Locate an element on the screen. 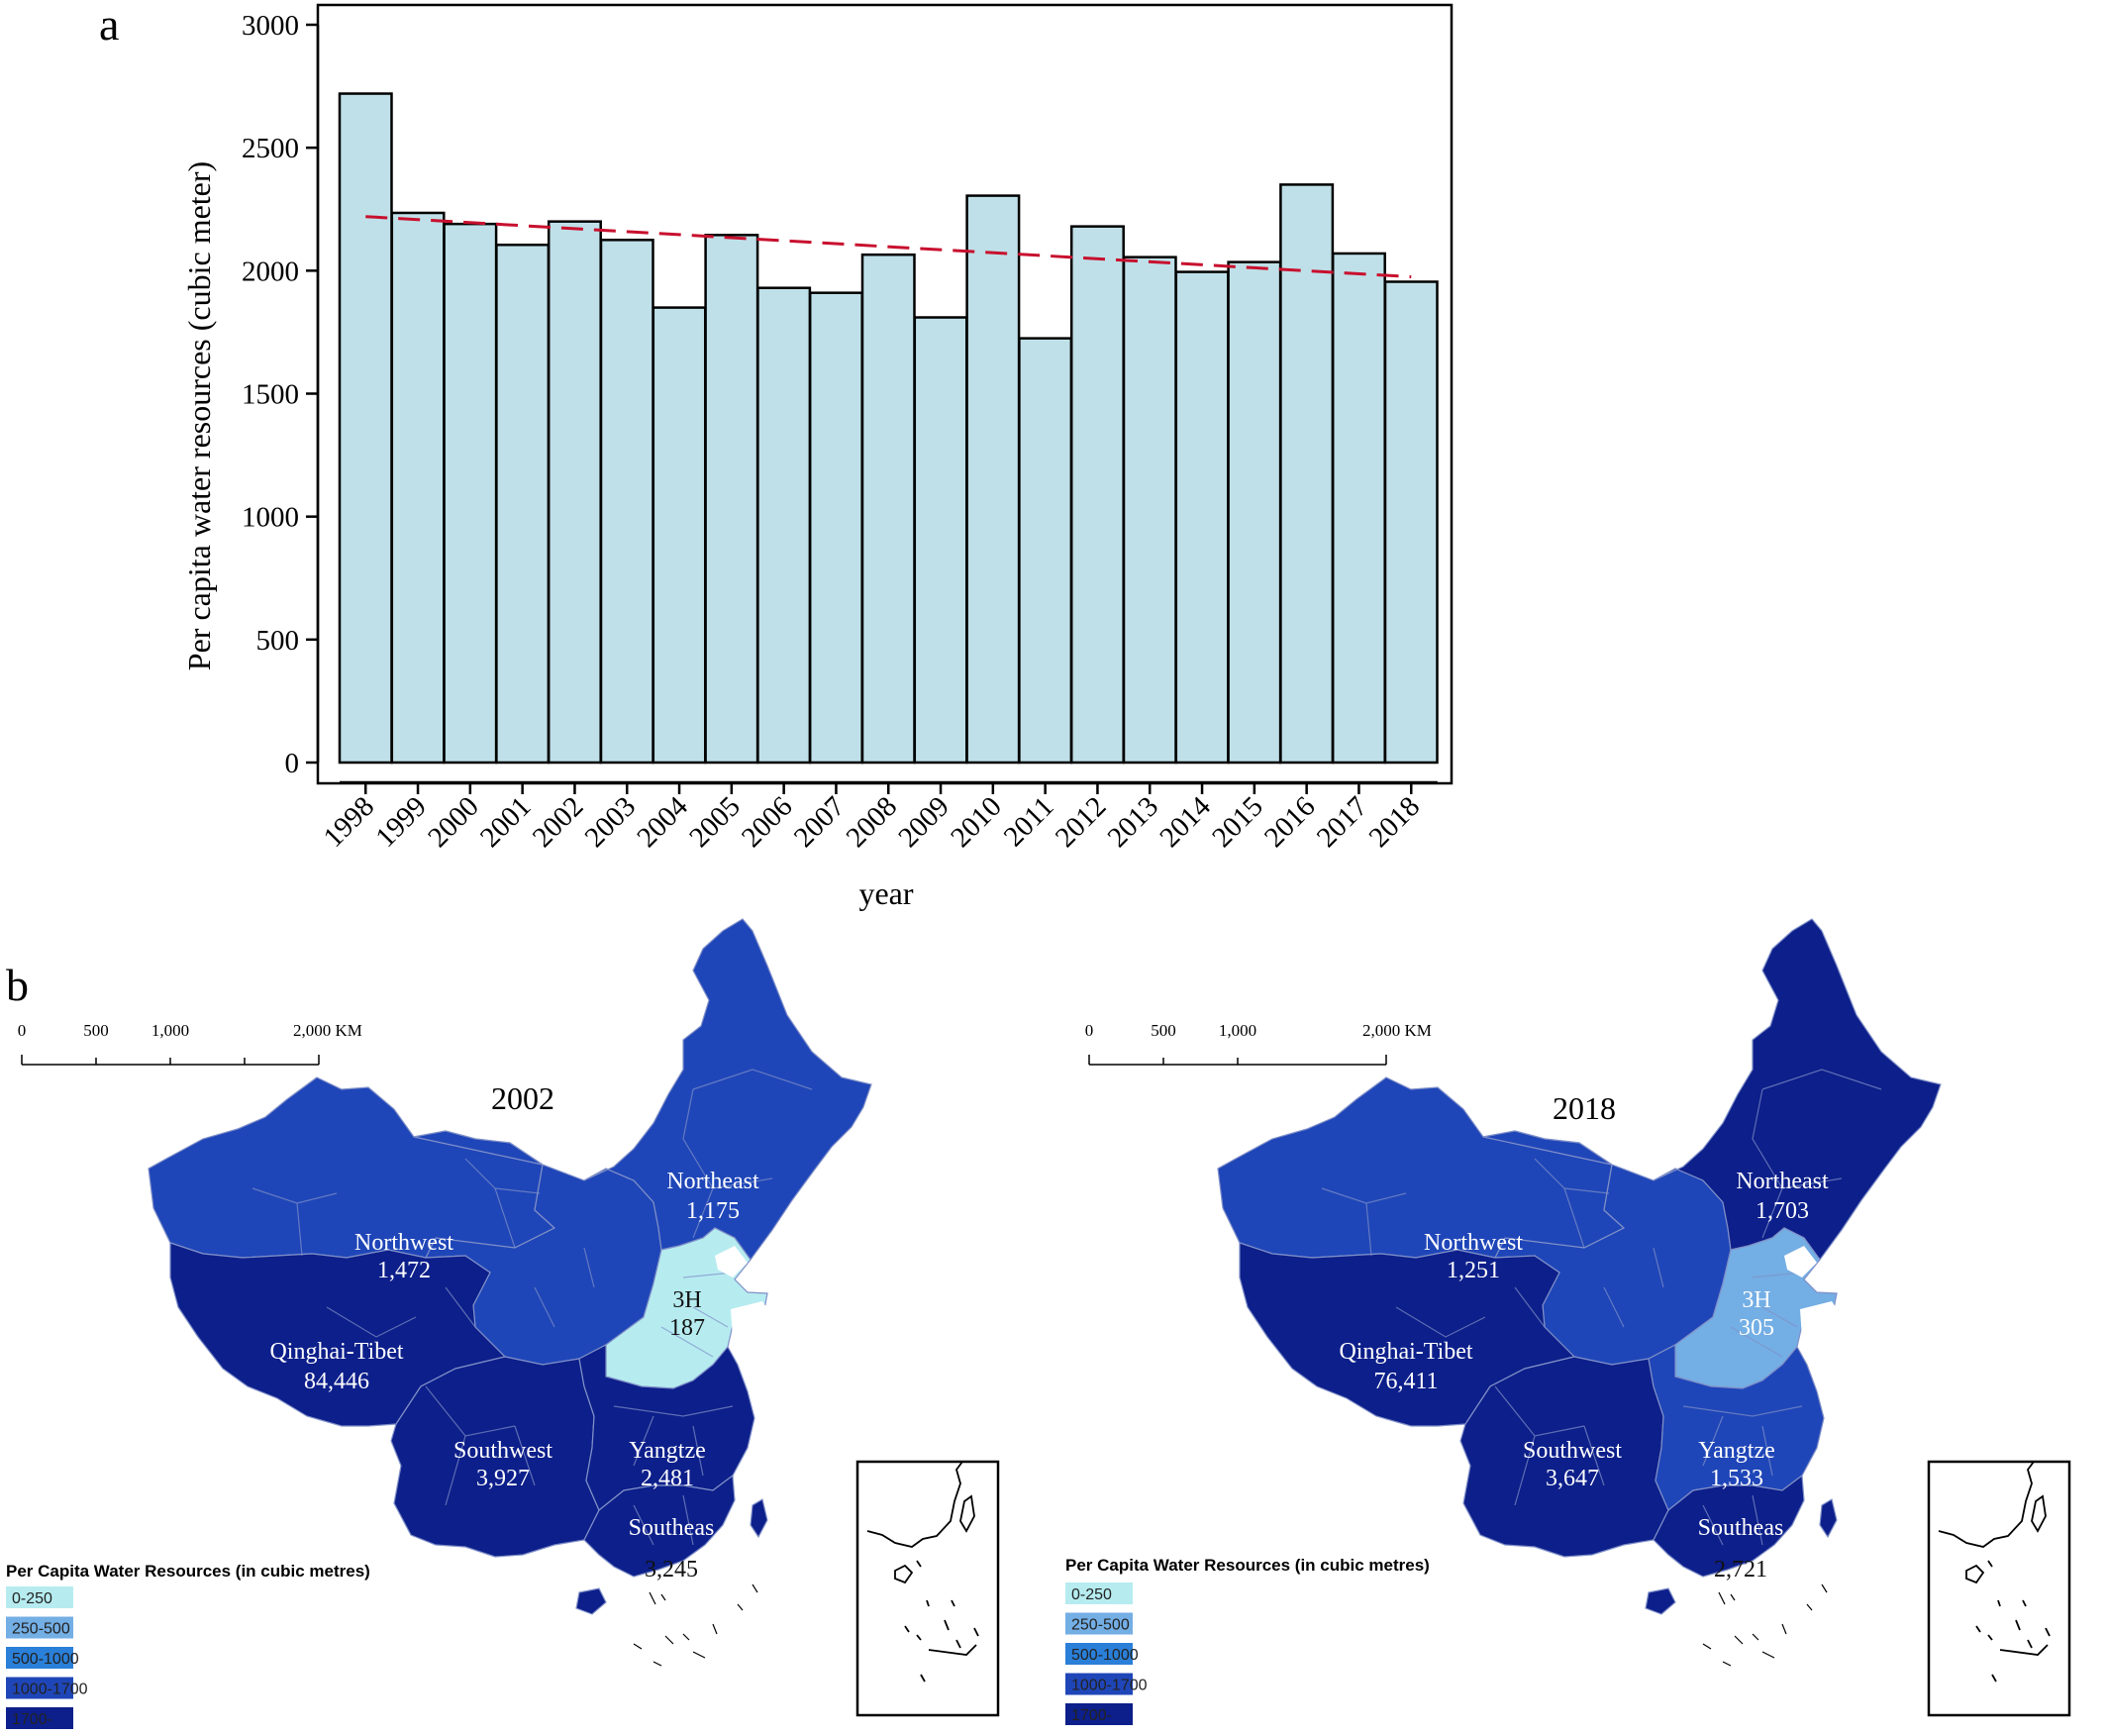 The width and height of the screenshot is (2107, 1736). bar-2008 is located at coordinates (888, 509).